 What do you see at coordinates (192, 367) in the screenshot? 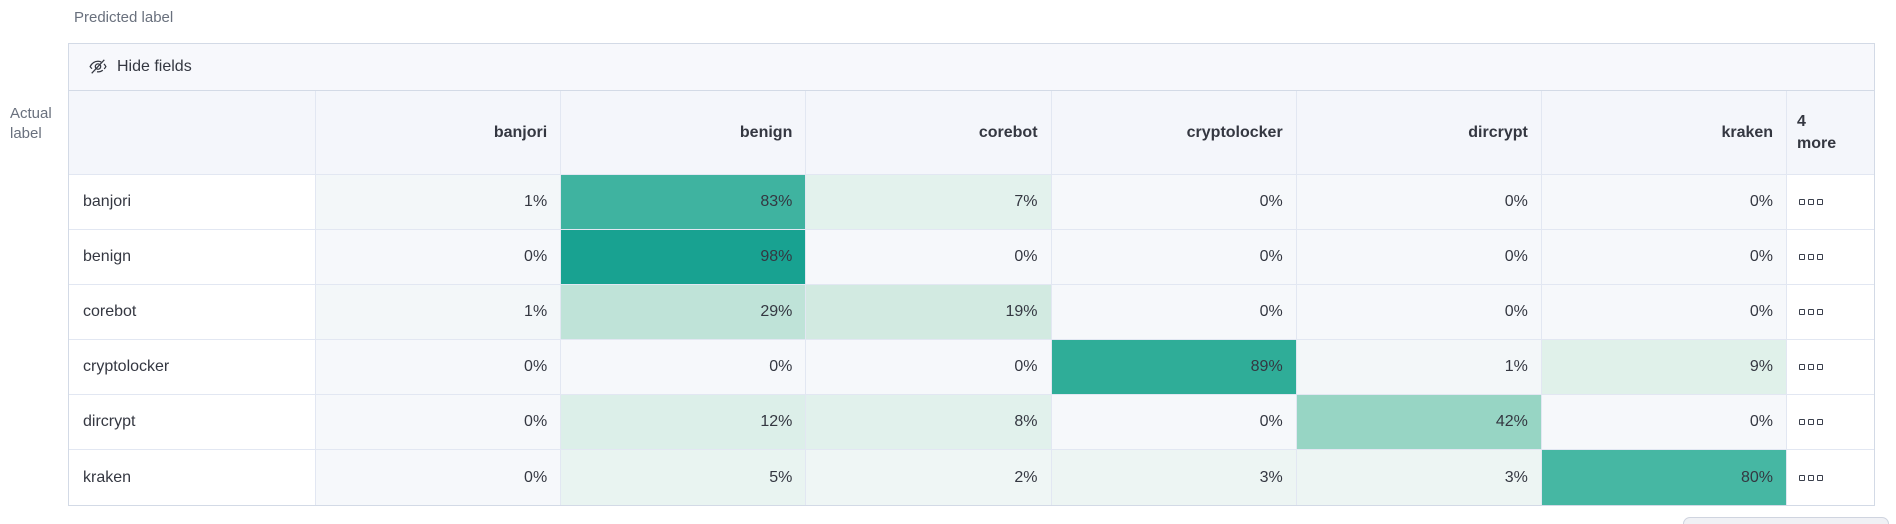
I see `row-label-cryptolocker: cryptolocker` at bounding box center [192, 367].